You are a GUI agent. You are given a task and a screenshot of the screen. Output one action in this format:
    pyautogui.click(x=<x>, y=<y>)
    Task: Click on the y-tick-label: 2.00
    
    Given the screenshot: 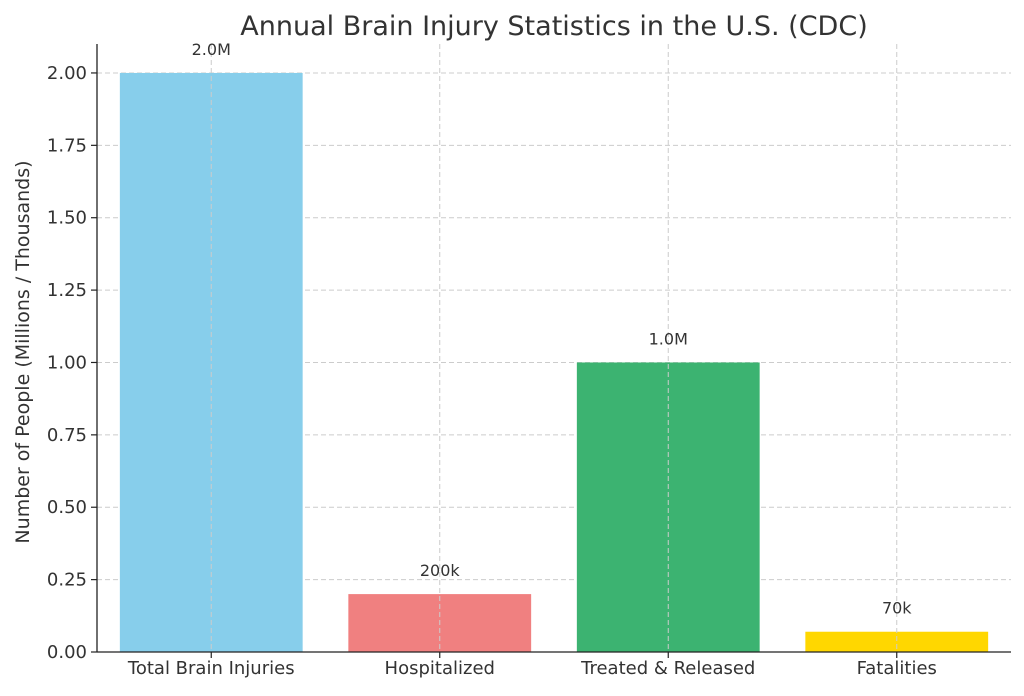 What is the action you would take?
    pyautogui.click(x=67, y=73)
    